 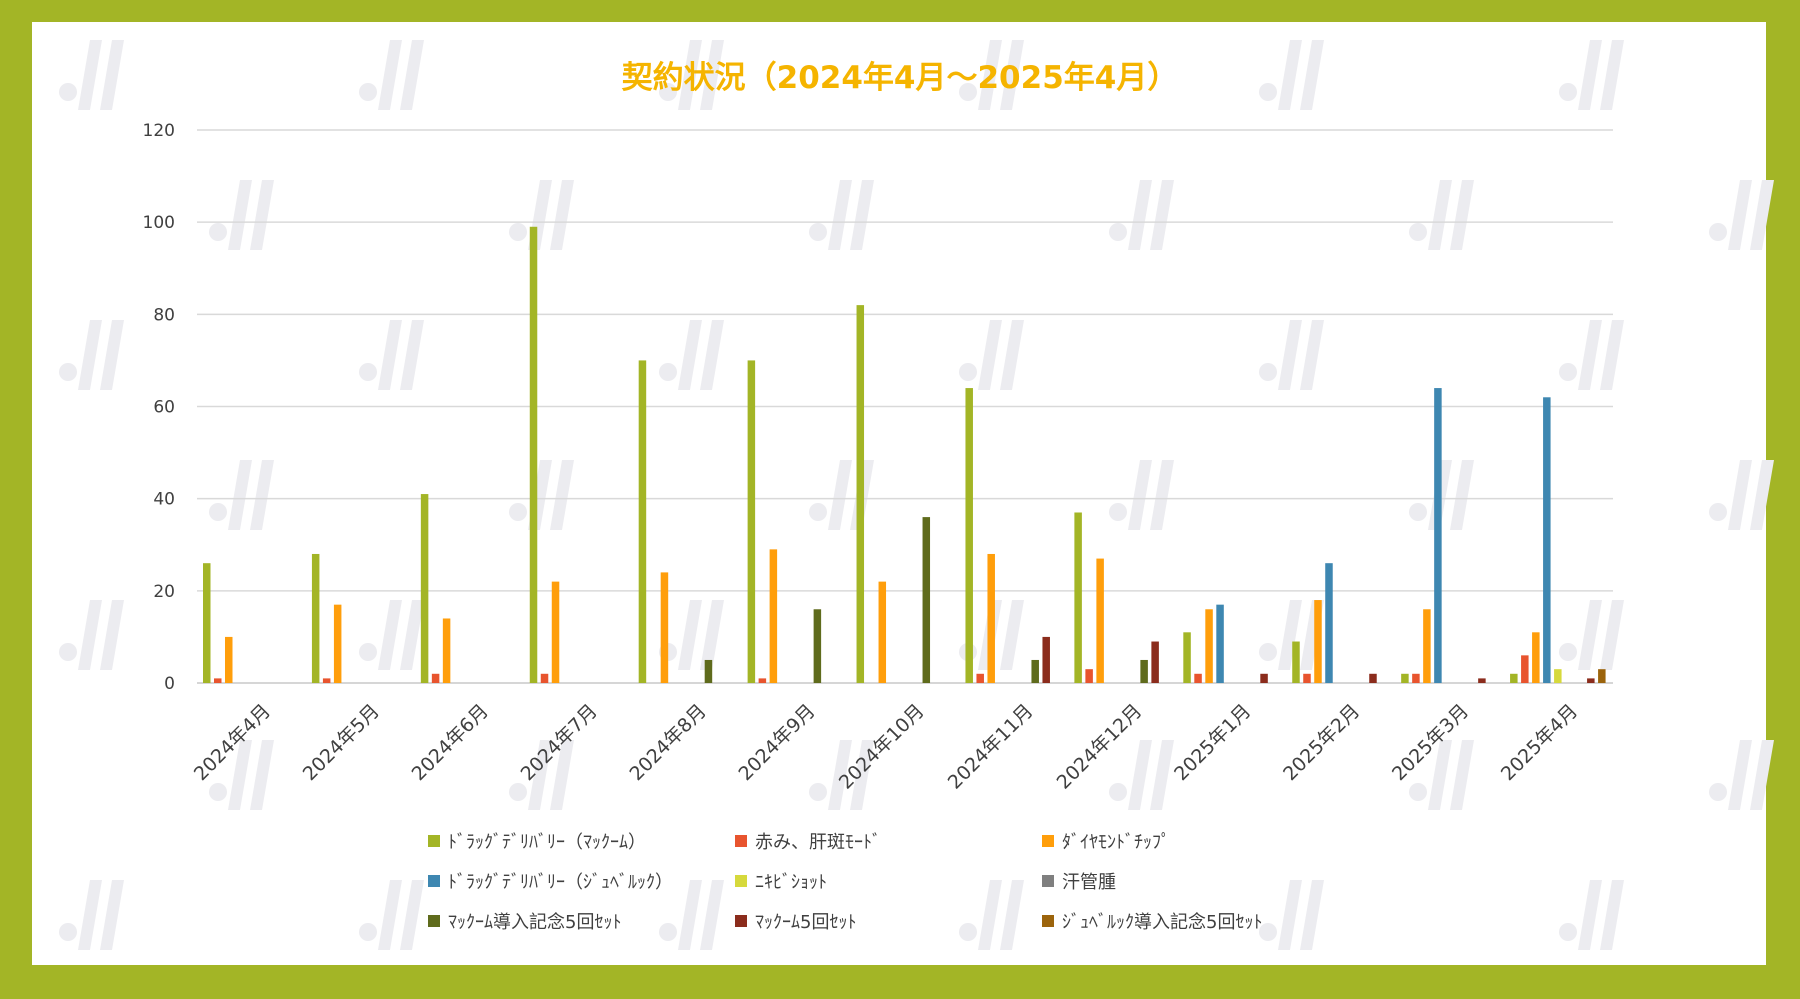 I want to click on legend-item: ﾄﾞﾗｯｸﾞﾃﾞﾘﾊﾞﾘｰ（ﾏｯｸｰﾑ）, so click(x=537, y=841).